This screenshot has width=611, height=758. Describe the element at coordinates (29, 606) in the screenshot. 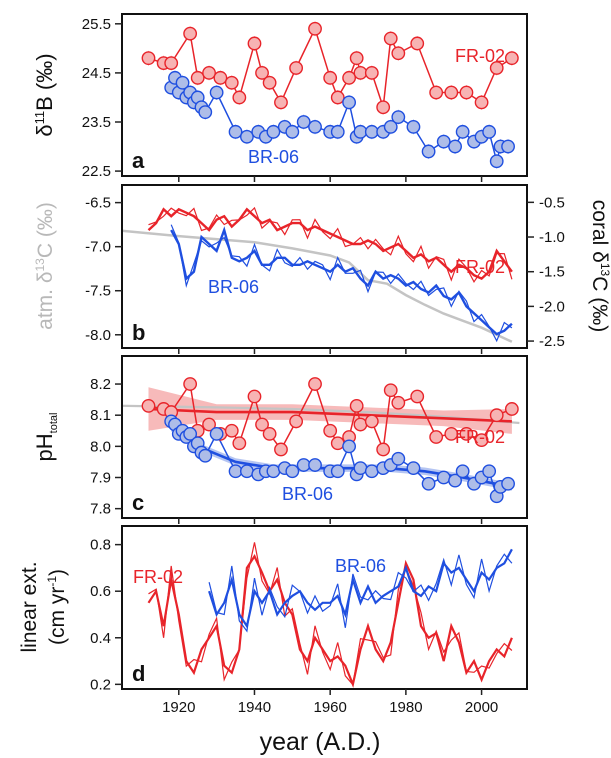

I see `d-ylabel-line1: linear ext.` at that location.